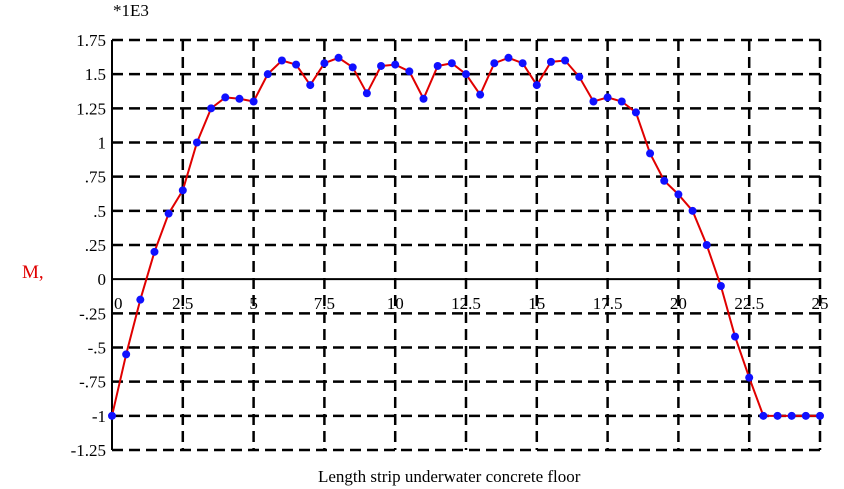 The height and width of the screenshot is (489, 844). Describe the element at coordinates (95, 245) in the screenshot. I see `y-tick-label: .25` at that location.